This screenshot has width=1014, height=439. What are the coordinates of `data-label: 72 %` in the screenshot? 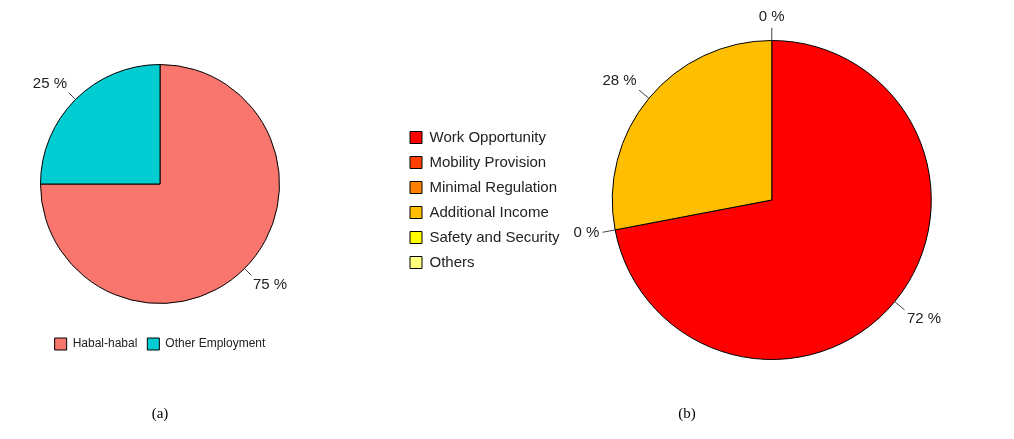 It's located at (924, 318).